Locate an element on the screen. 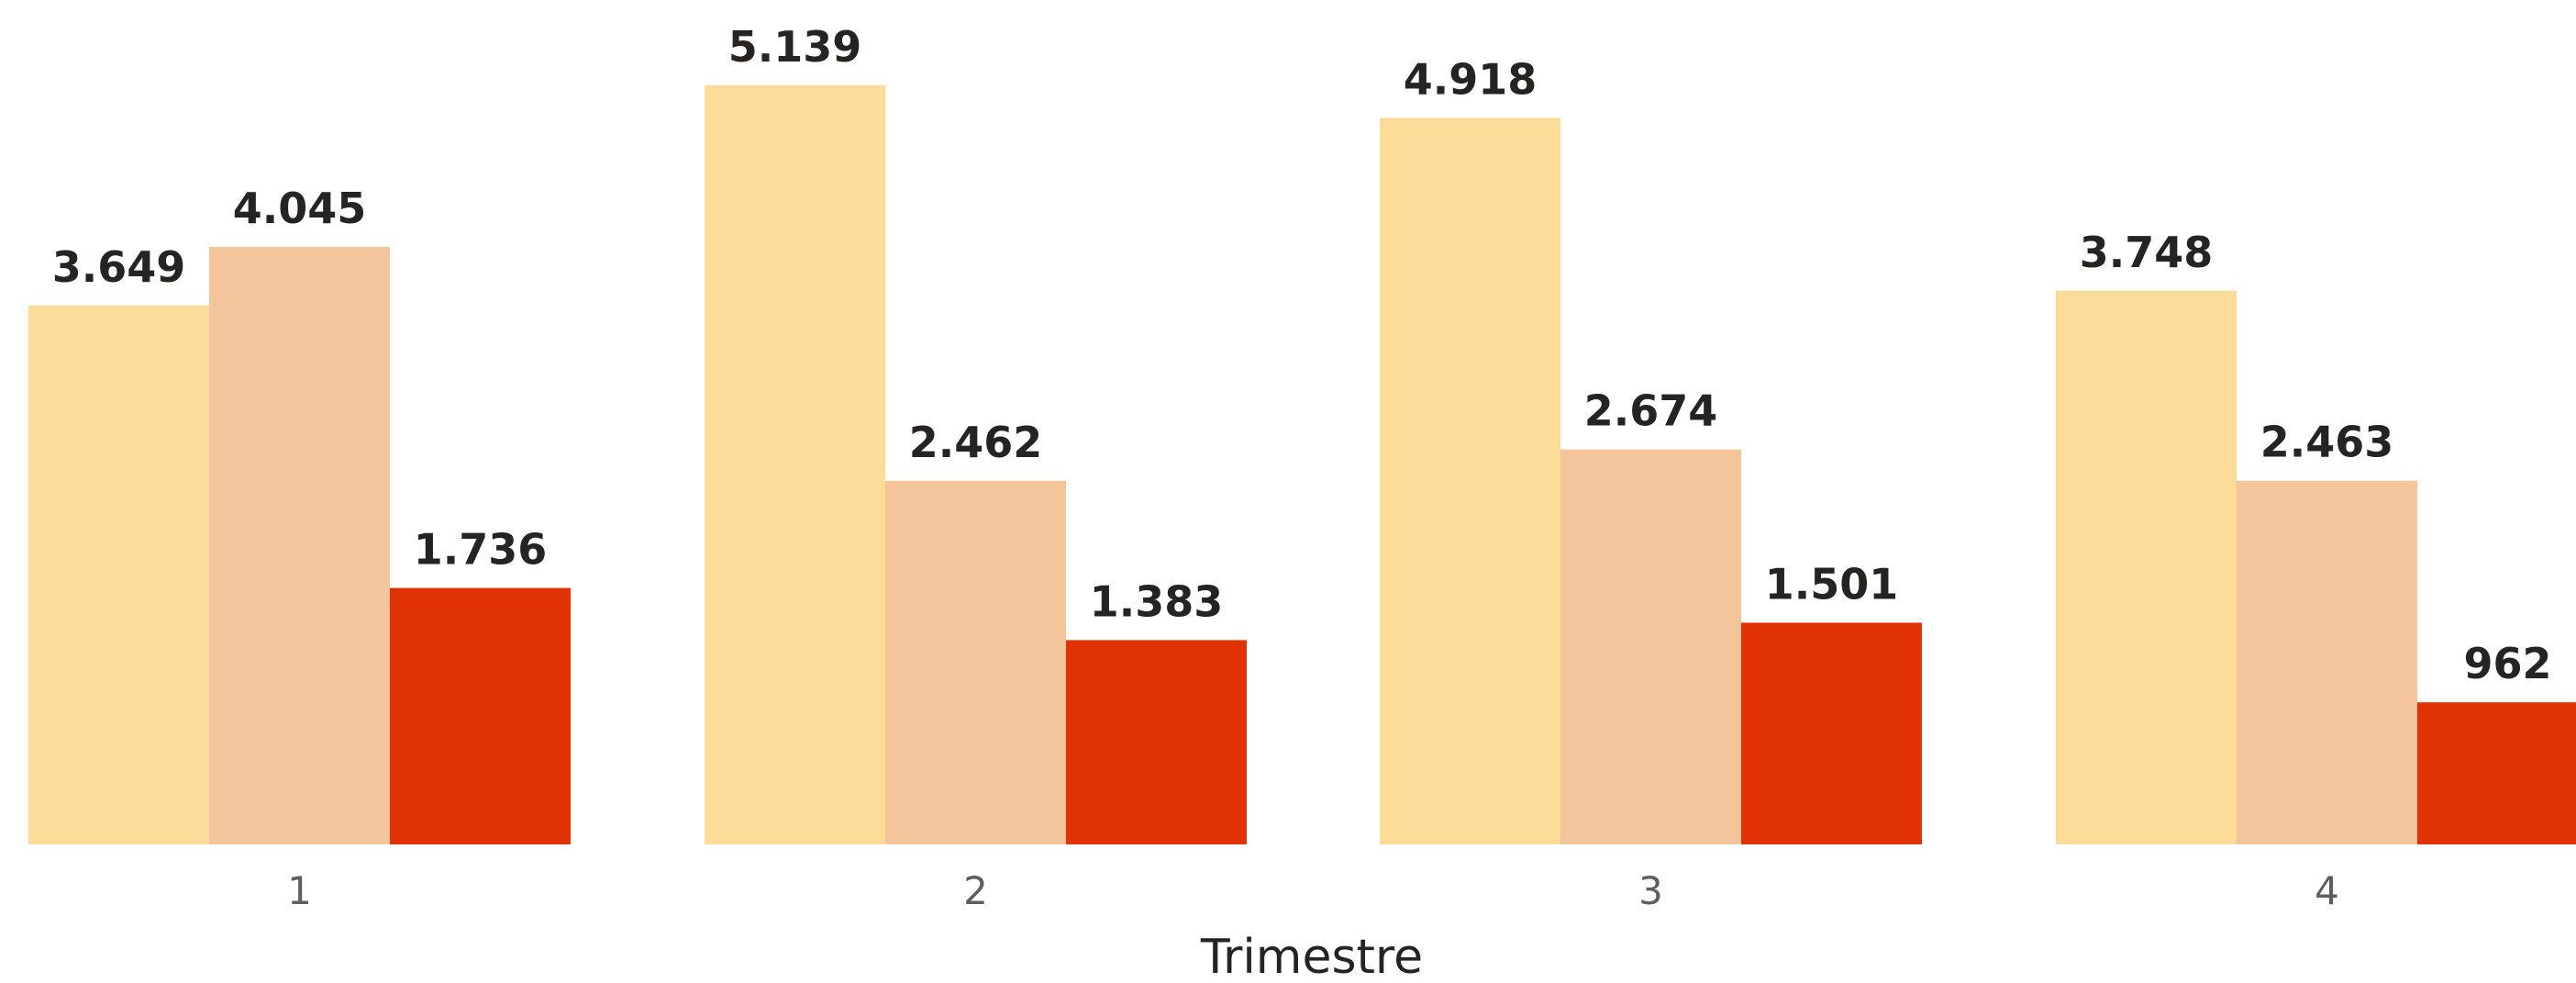 The width and height of the screenshot is (2576, 983). bar-value-label: 4.918 is located at coordinates (1471, 80).